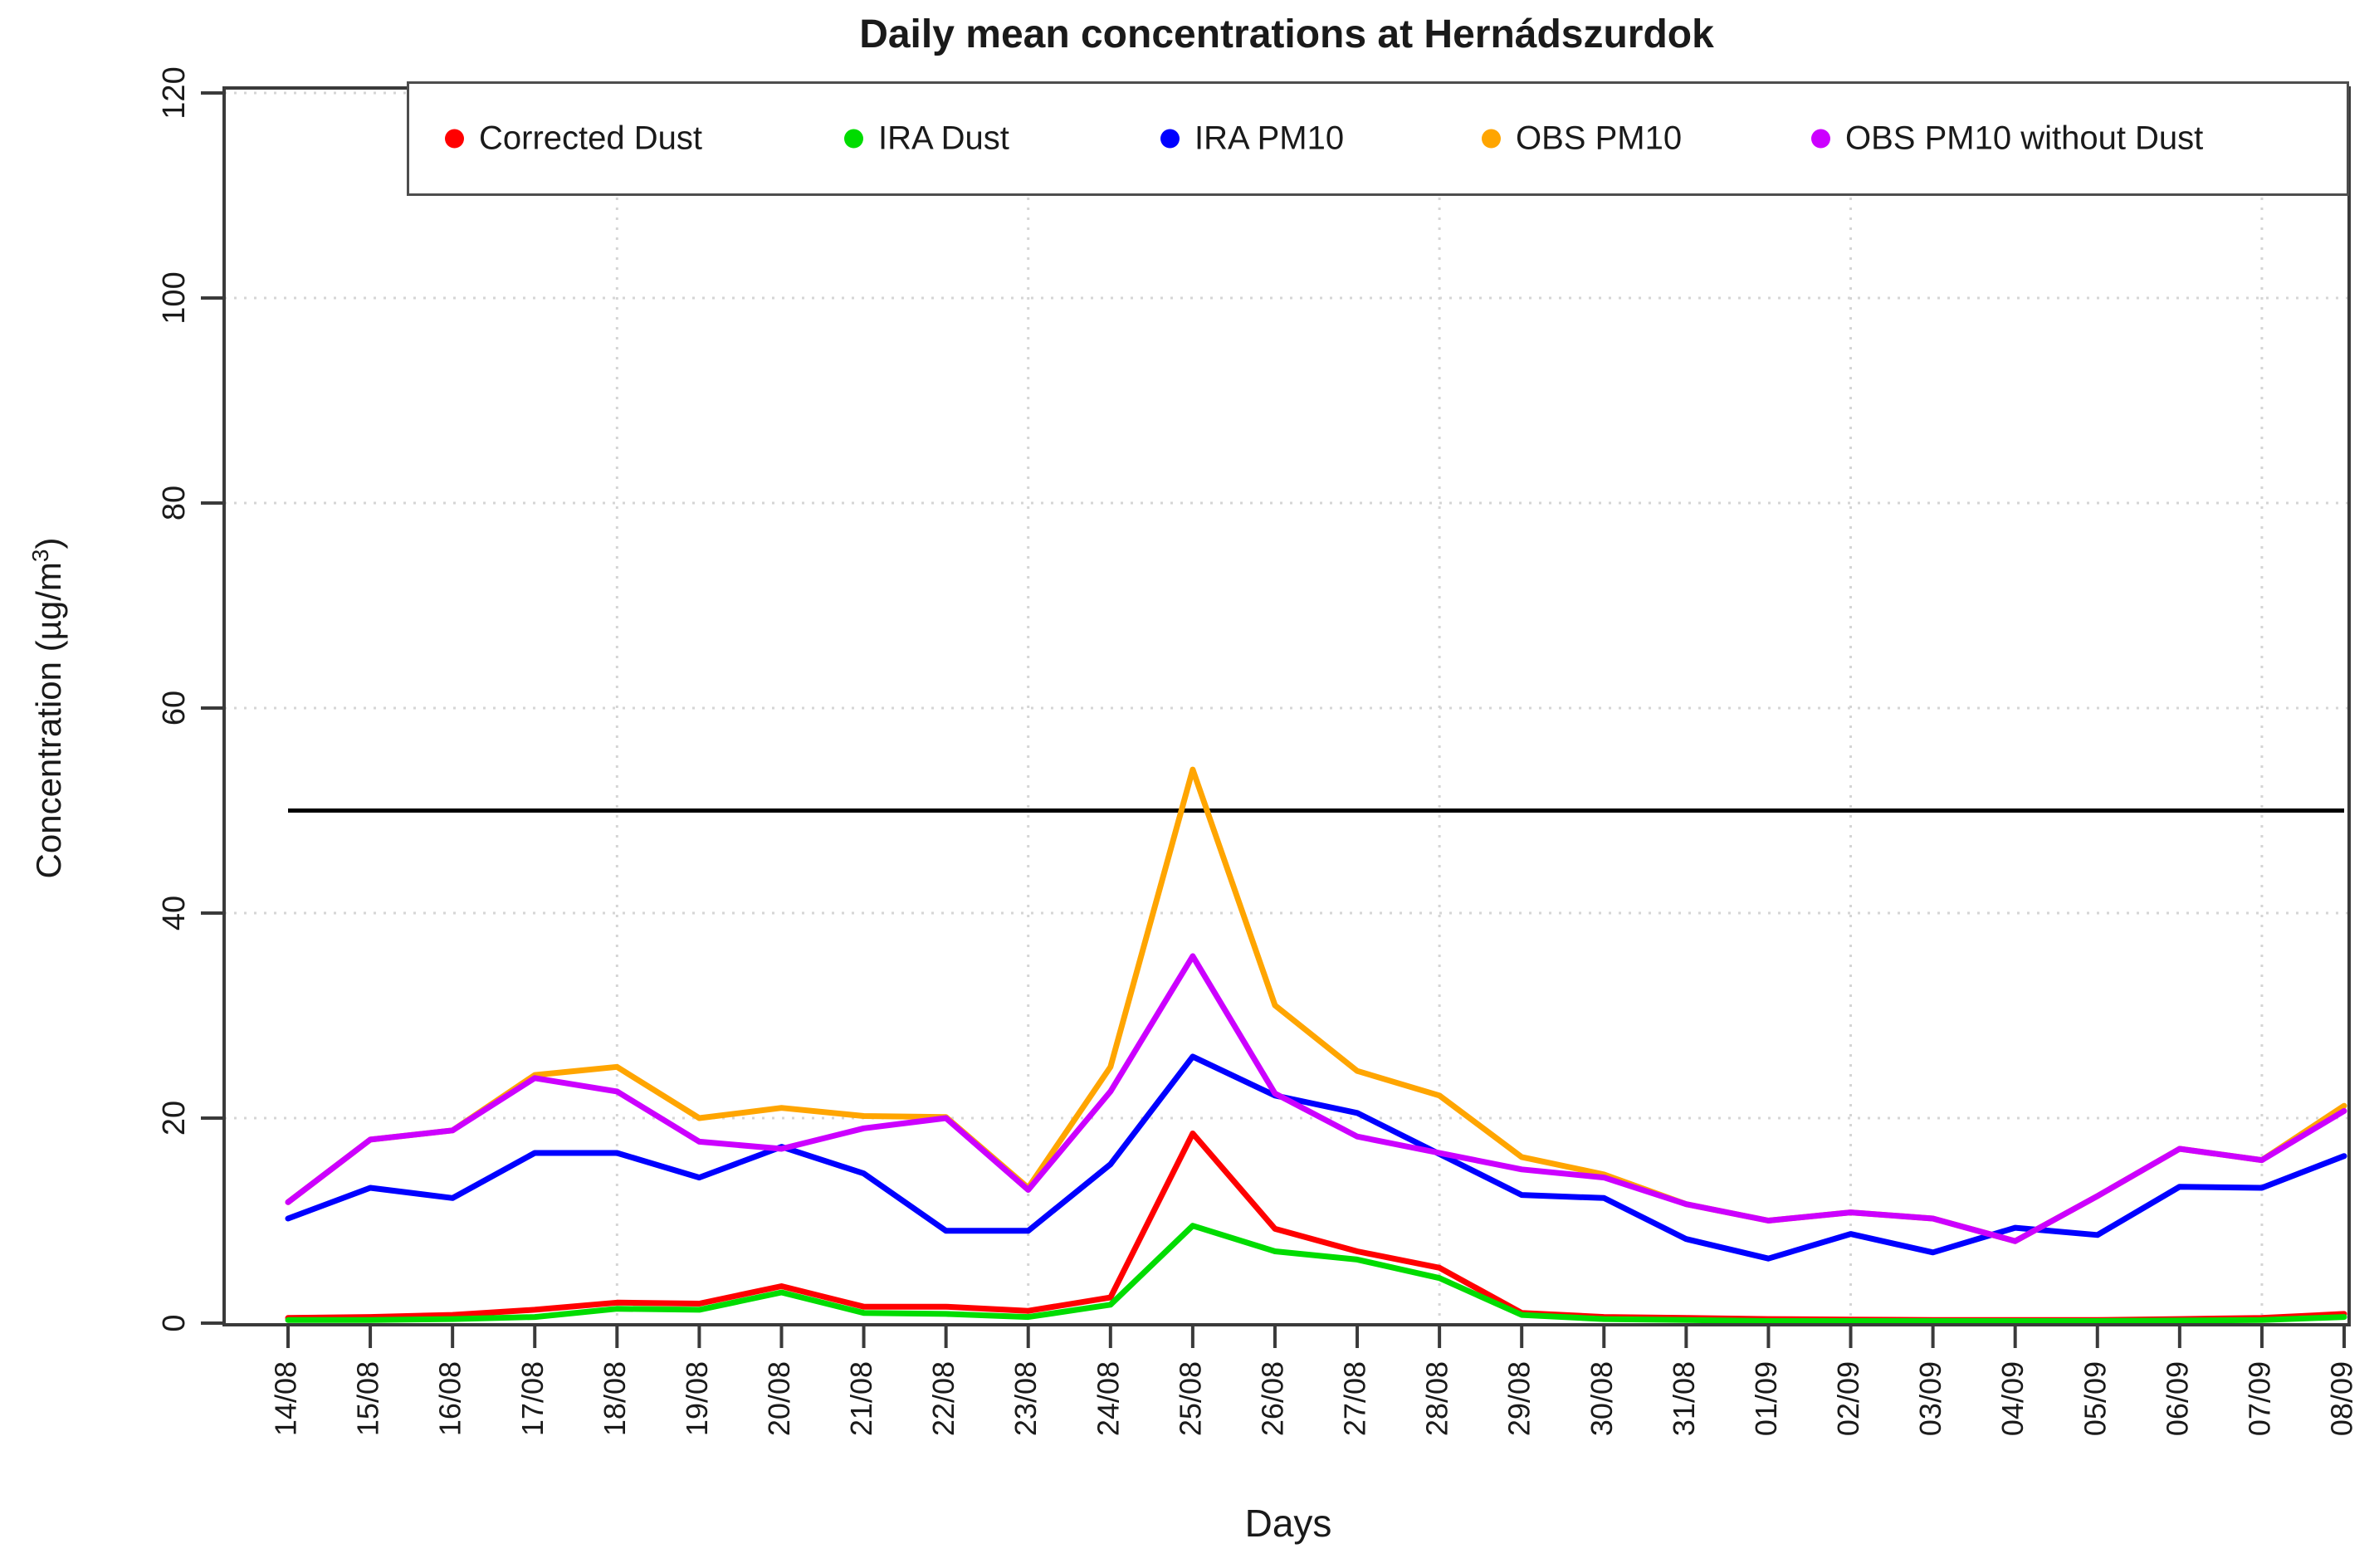 This screenshot has width=2379, height=1568. What do you see at coordinates (1108, 1399) in the screenshot?
I see `x-tick-label: 24/08` at bounding box center [1108, 1399].